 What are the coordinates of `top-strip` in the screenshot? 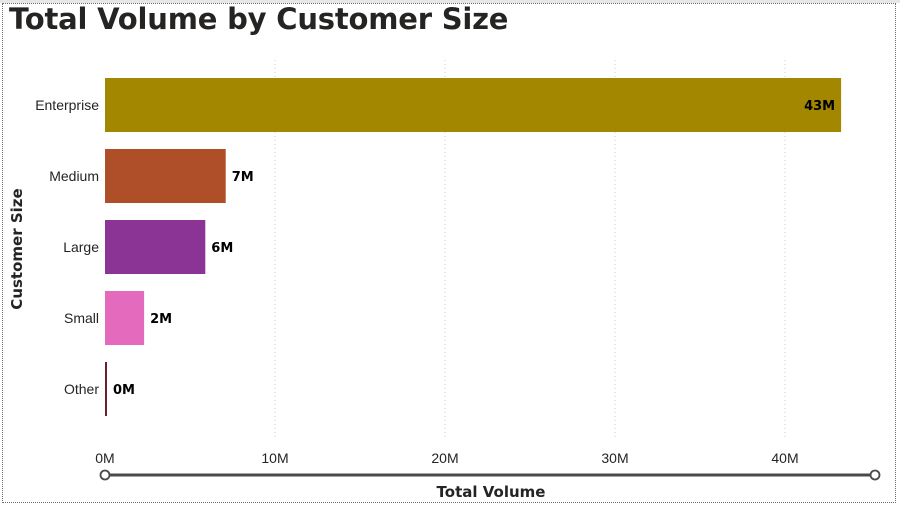 It's located at (450, 1).